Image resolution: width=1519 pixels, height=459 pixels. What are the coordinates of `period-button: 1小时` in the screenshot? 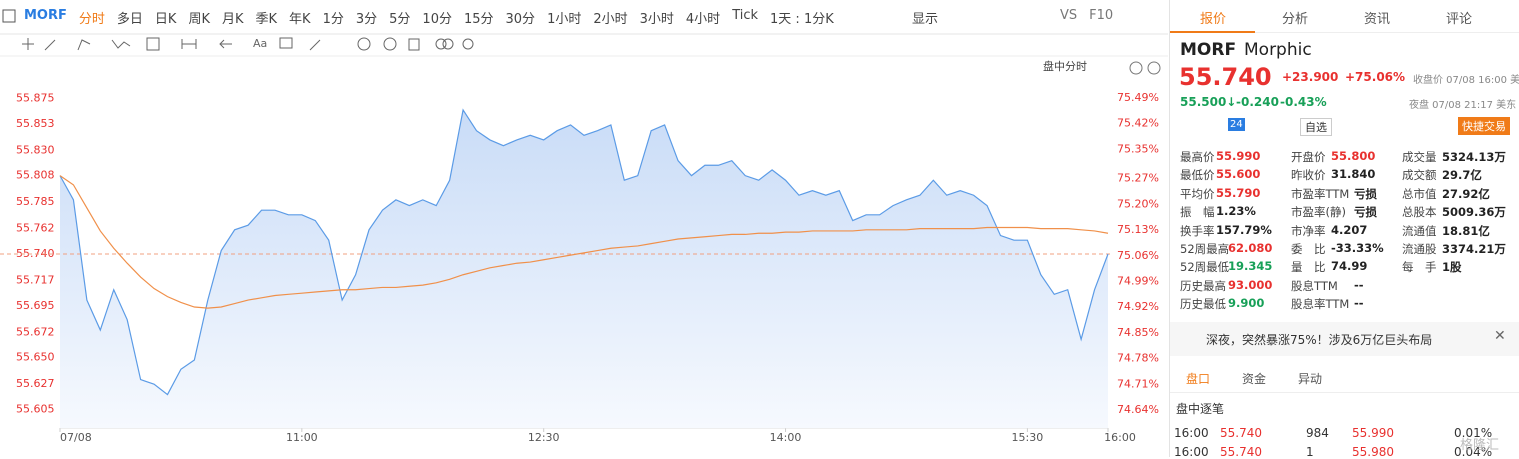 It's located at (564, 19).